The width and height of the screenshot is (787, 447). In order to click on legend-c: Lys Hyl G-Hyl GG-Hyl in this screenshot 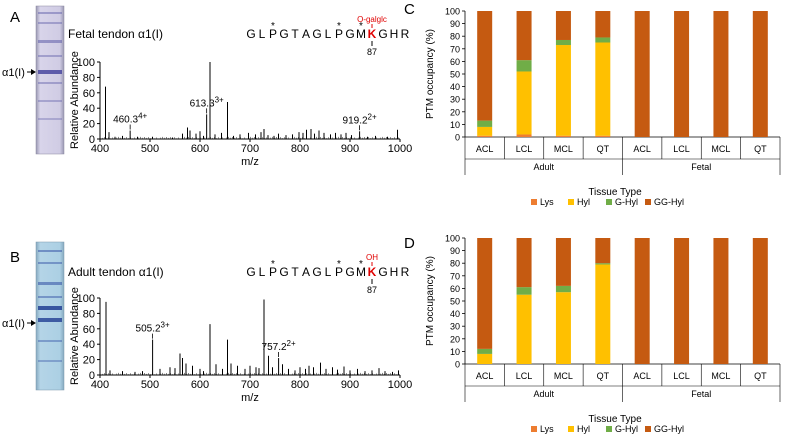, I will do `click(607, 202)`.